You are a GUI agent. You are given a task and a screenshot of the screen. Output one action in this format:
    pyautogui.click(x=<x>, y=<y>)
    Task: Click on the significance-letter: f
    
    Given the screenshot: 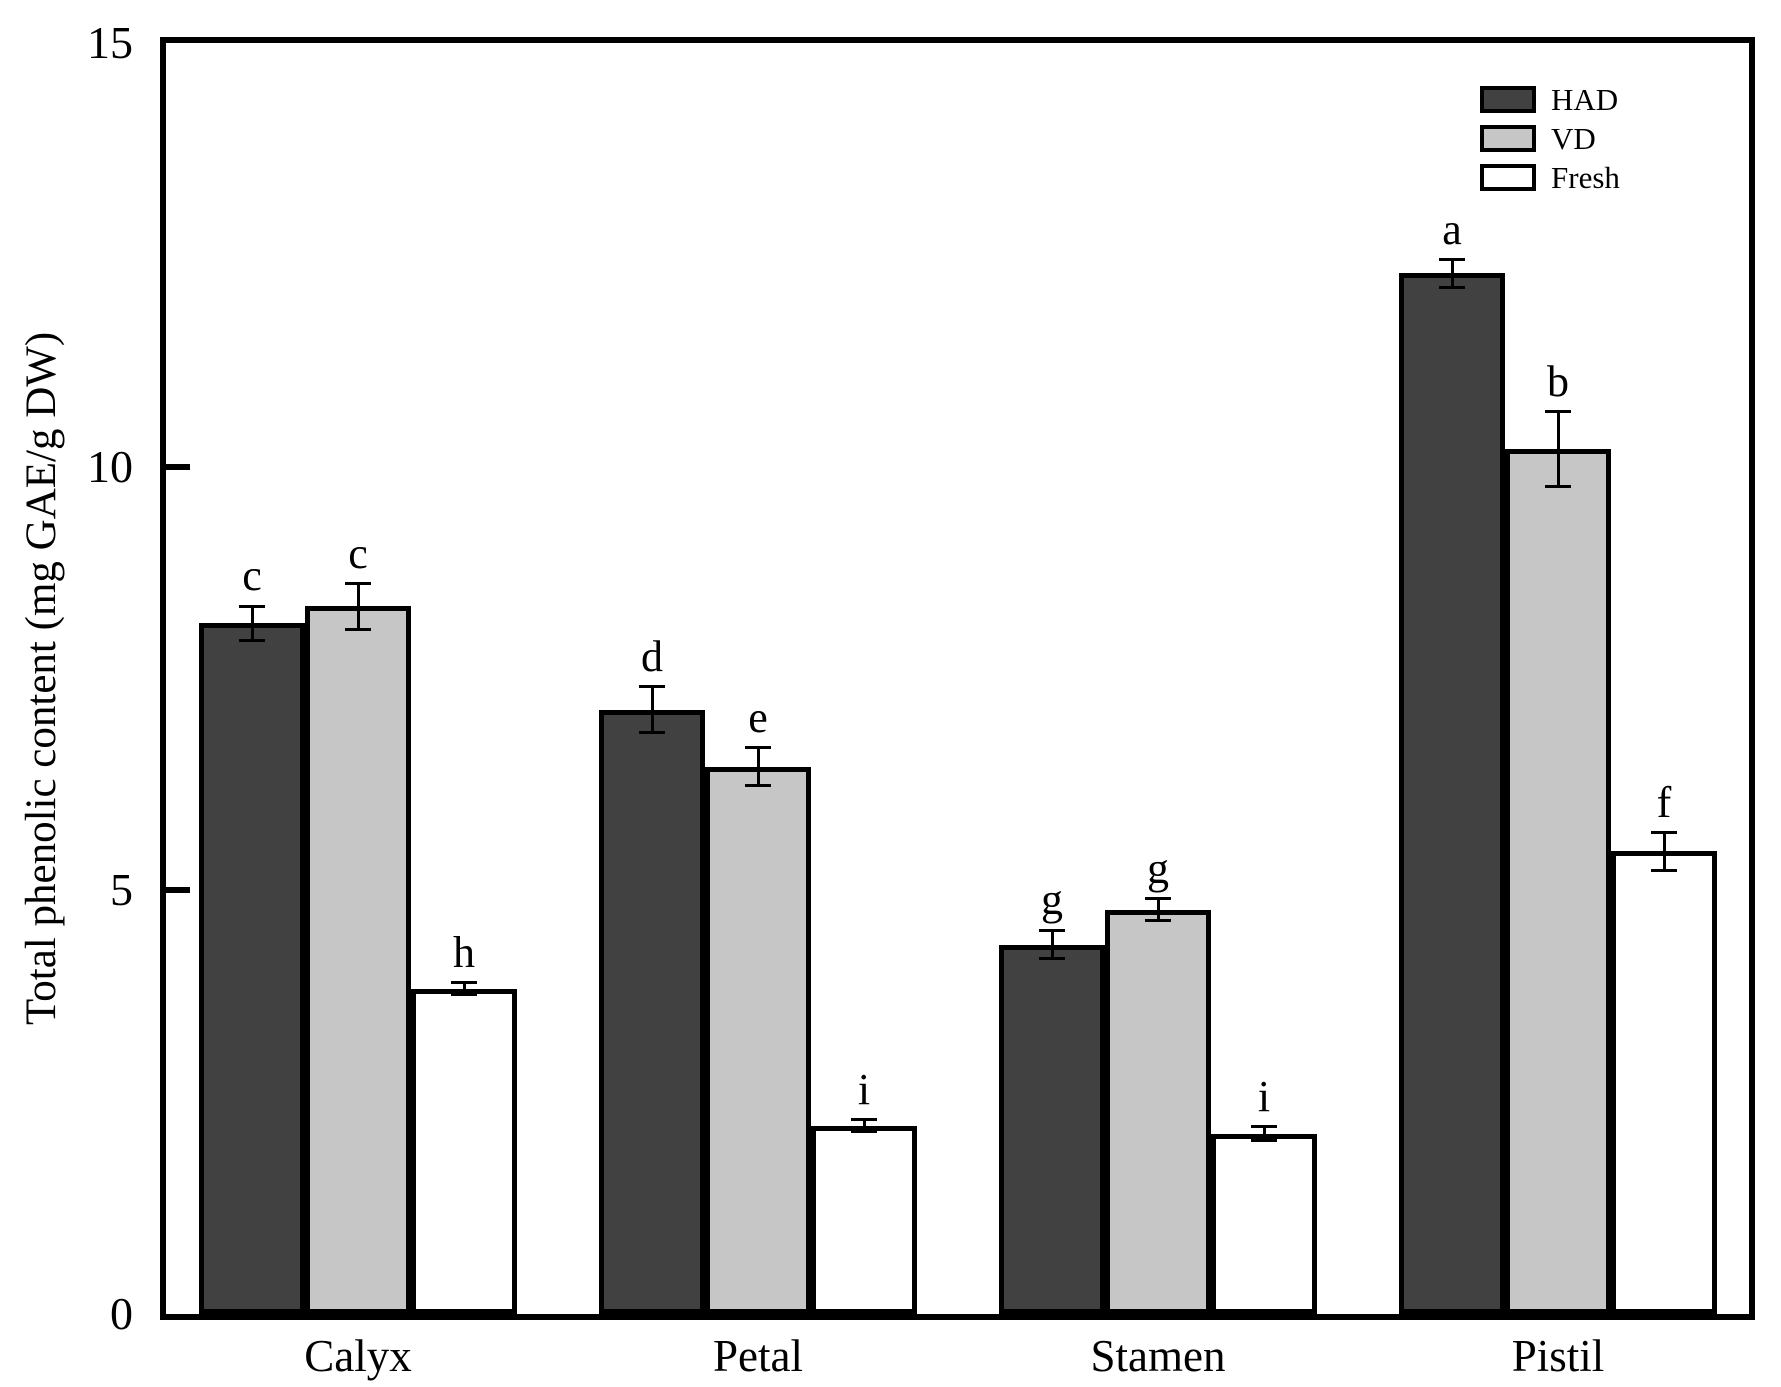 What is the action you would take?
    pyautogui.click(x=1664, y=802)
    